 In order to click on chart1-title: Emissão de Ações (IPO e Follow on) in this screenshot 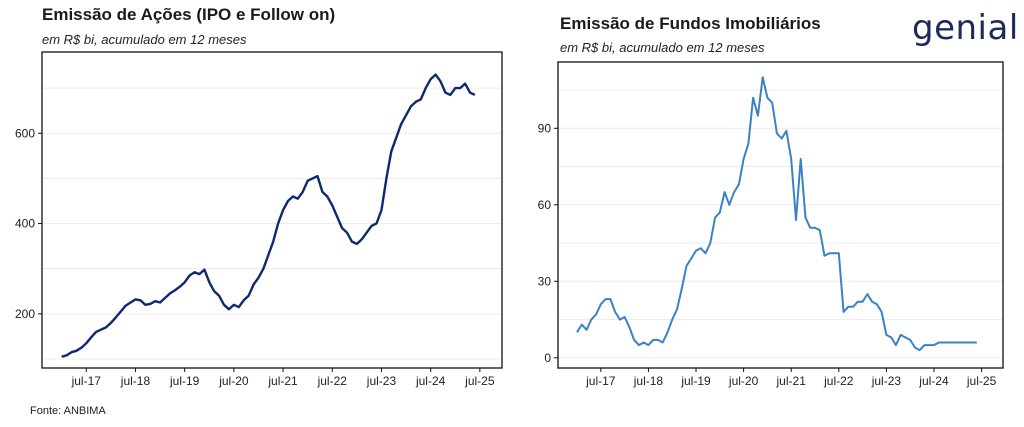, I will do `click(189, 14)`.